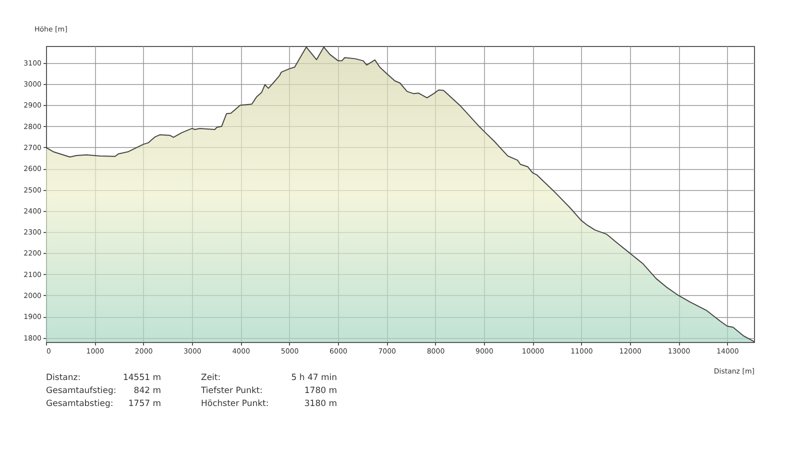  Describe the element at coordinates (144, 404) in the screenshot. I see `text: 1757 m` at that location.